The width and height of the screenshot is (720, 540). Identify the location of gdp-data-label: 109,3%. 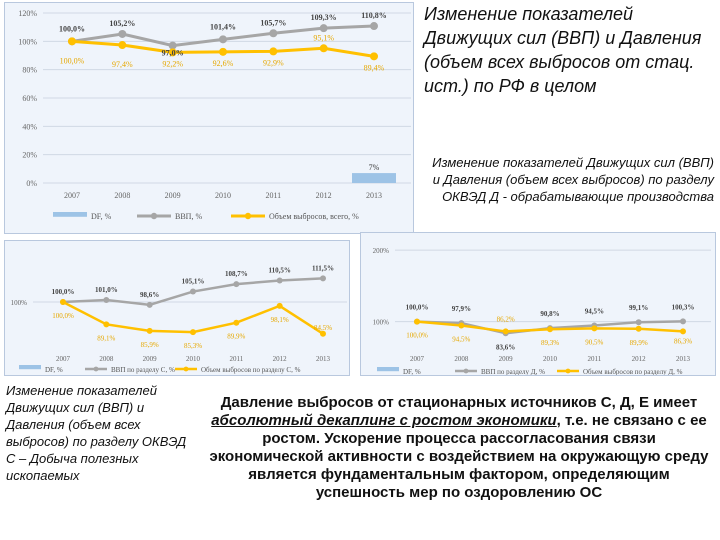
(324, 17).